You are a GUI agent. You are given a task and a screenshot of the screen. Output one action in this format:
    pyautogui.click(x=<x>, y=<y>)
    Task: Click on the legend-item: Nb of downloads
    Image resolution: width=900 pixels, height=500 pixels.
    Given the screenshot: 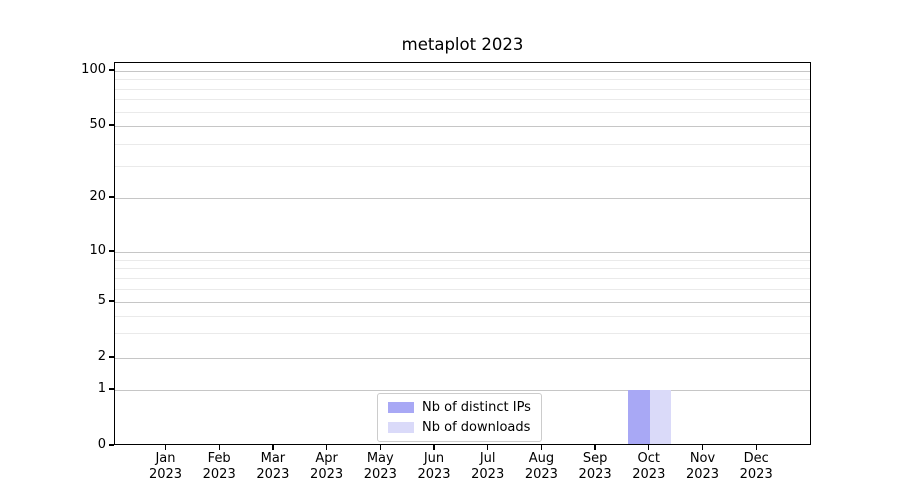 What is the action you would take?
    pyautogui.click(x=459, y=427)
    